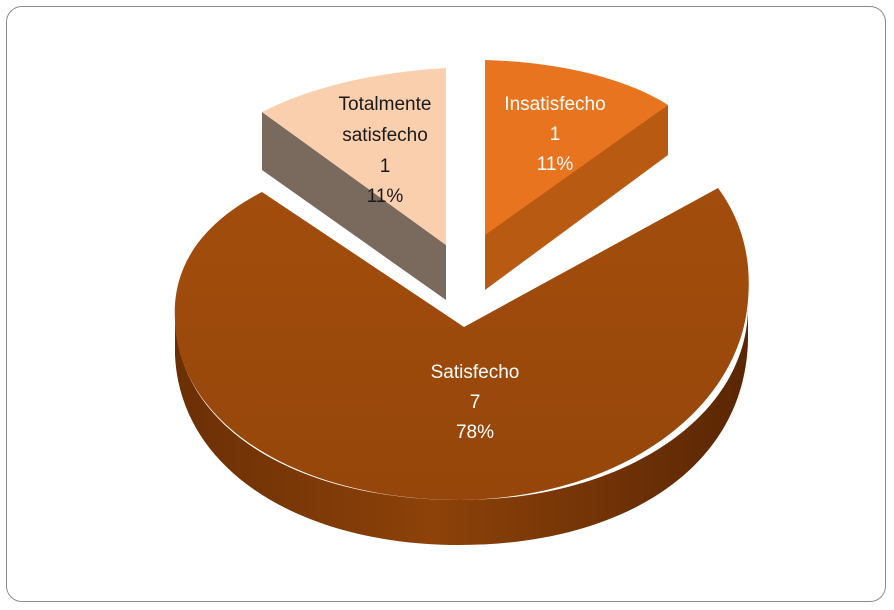  What do you see at coordinates (554, 104) in the screenshot?
I see `label-insatisfecho-category: Insatisfecho` at bounding box center [554, 104].